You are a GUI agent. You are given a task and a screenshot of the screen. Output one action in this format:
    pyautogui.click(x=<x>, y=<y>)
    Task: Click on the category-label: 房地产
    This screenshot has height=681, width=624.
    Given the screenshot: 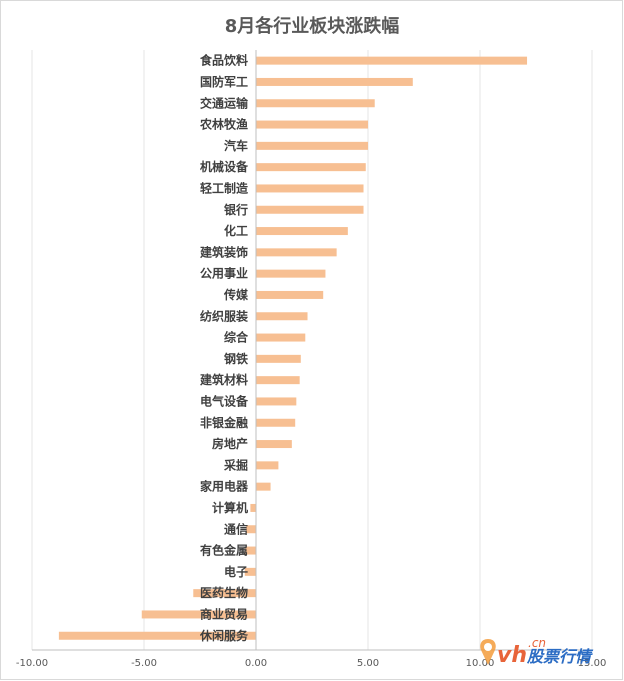 What is the action you would take?
    pyautogui.click(x=230, y=443)
    